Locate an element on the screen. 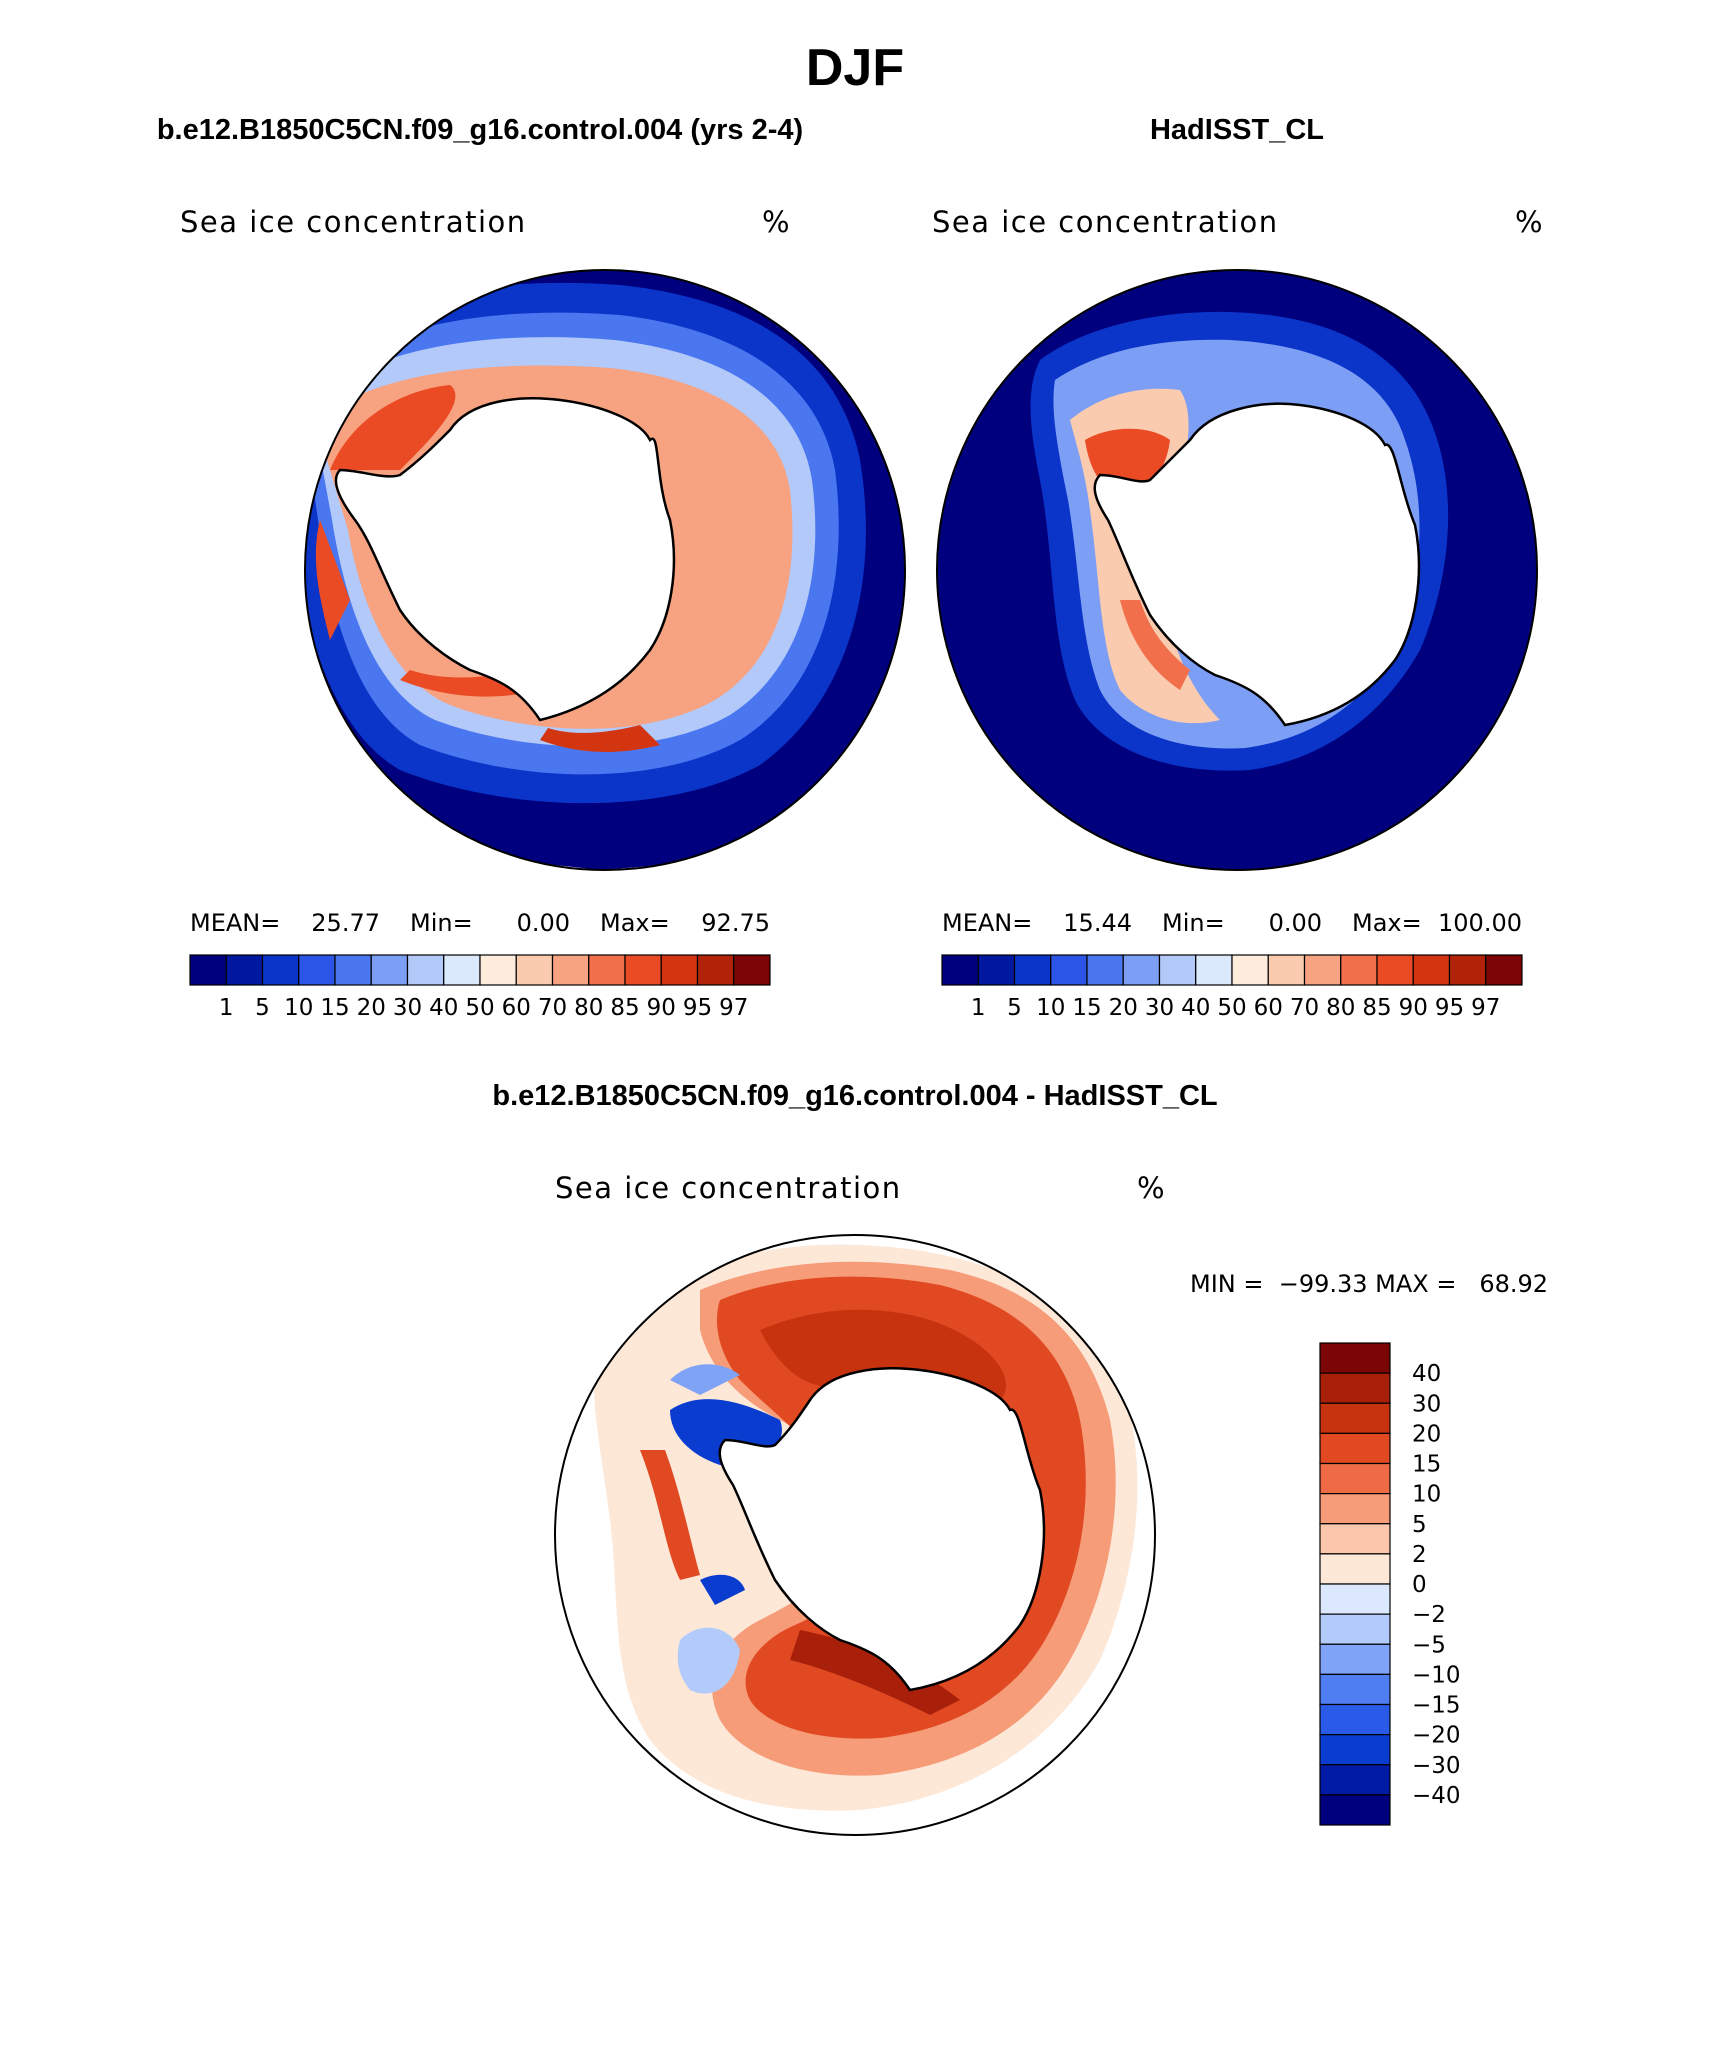 The width and height of the screenshot is (1710, 2061). panel-model-max-label: Max= is located at coordinates (635, 923).